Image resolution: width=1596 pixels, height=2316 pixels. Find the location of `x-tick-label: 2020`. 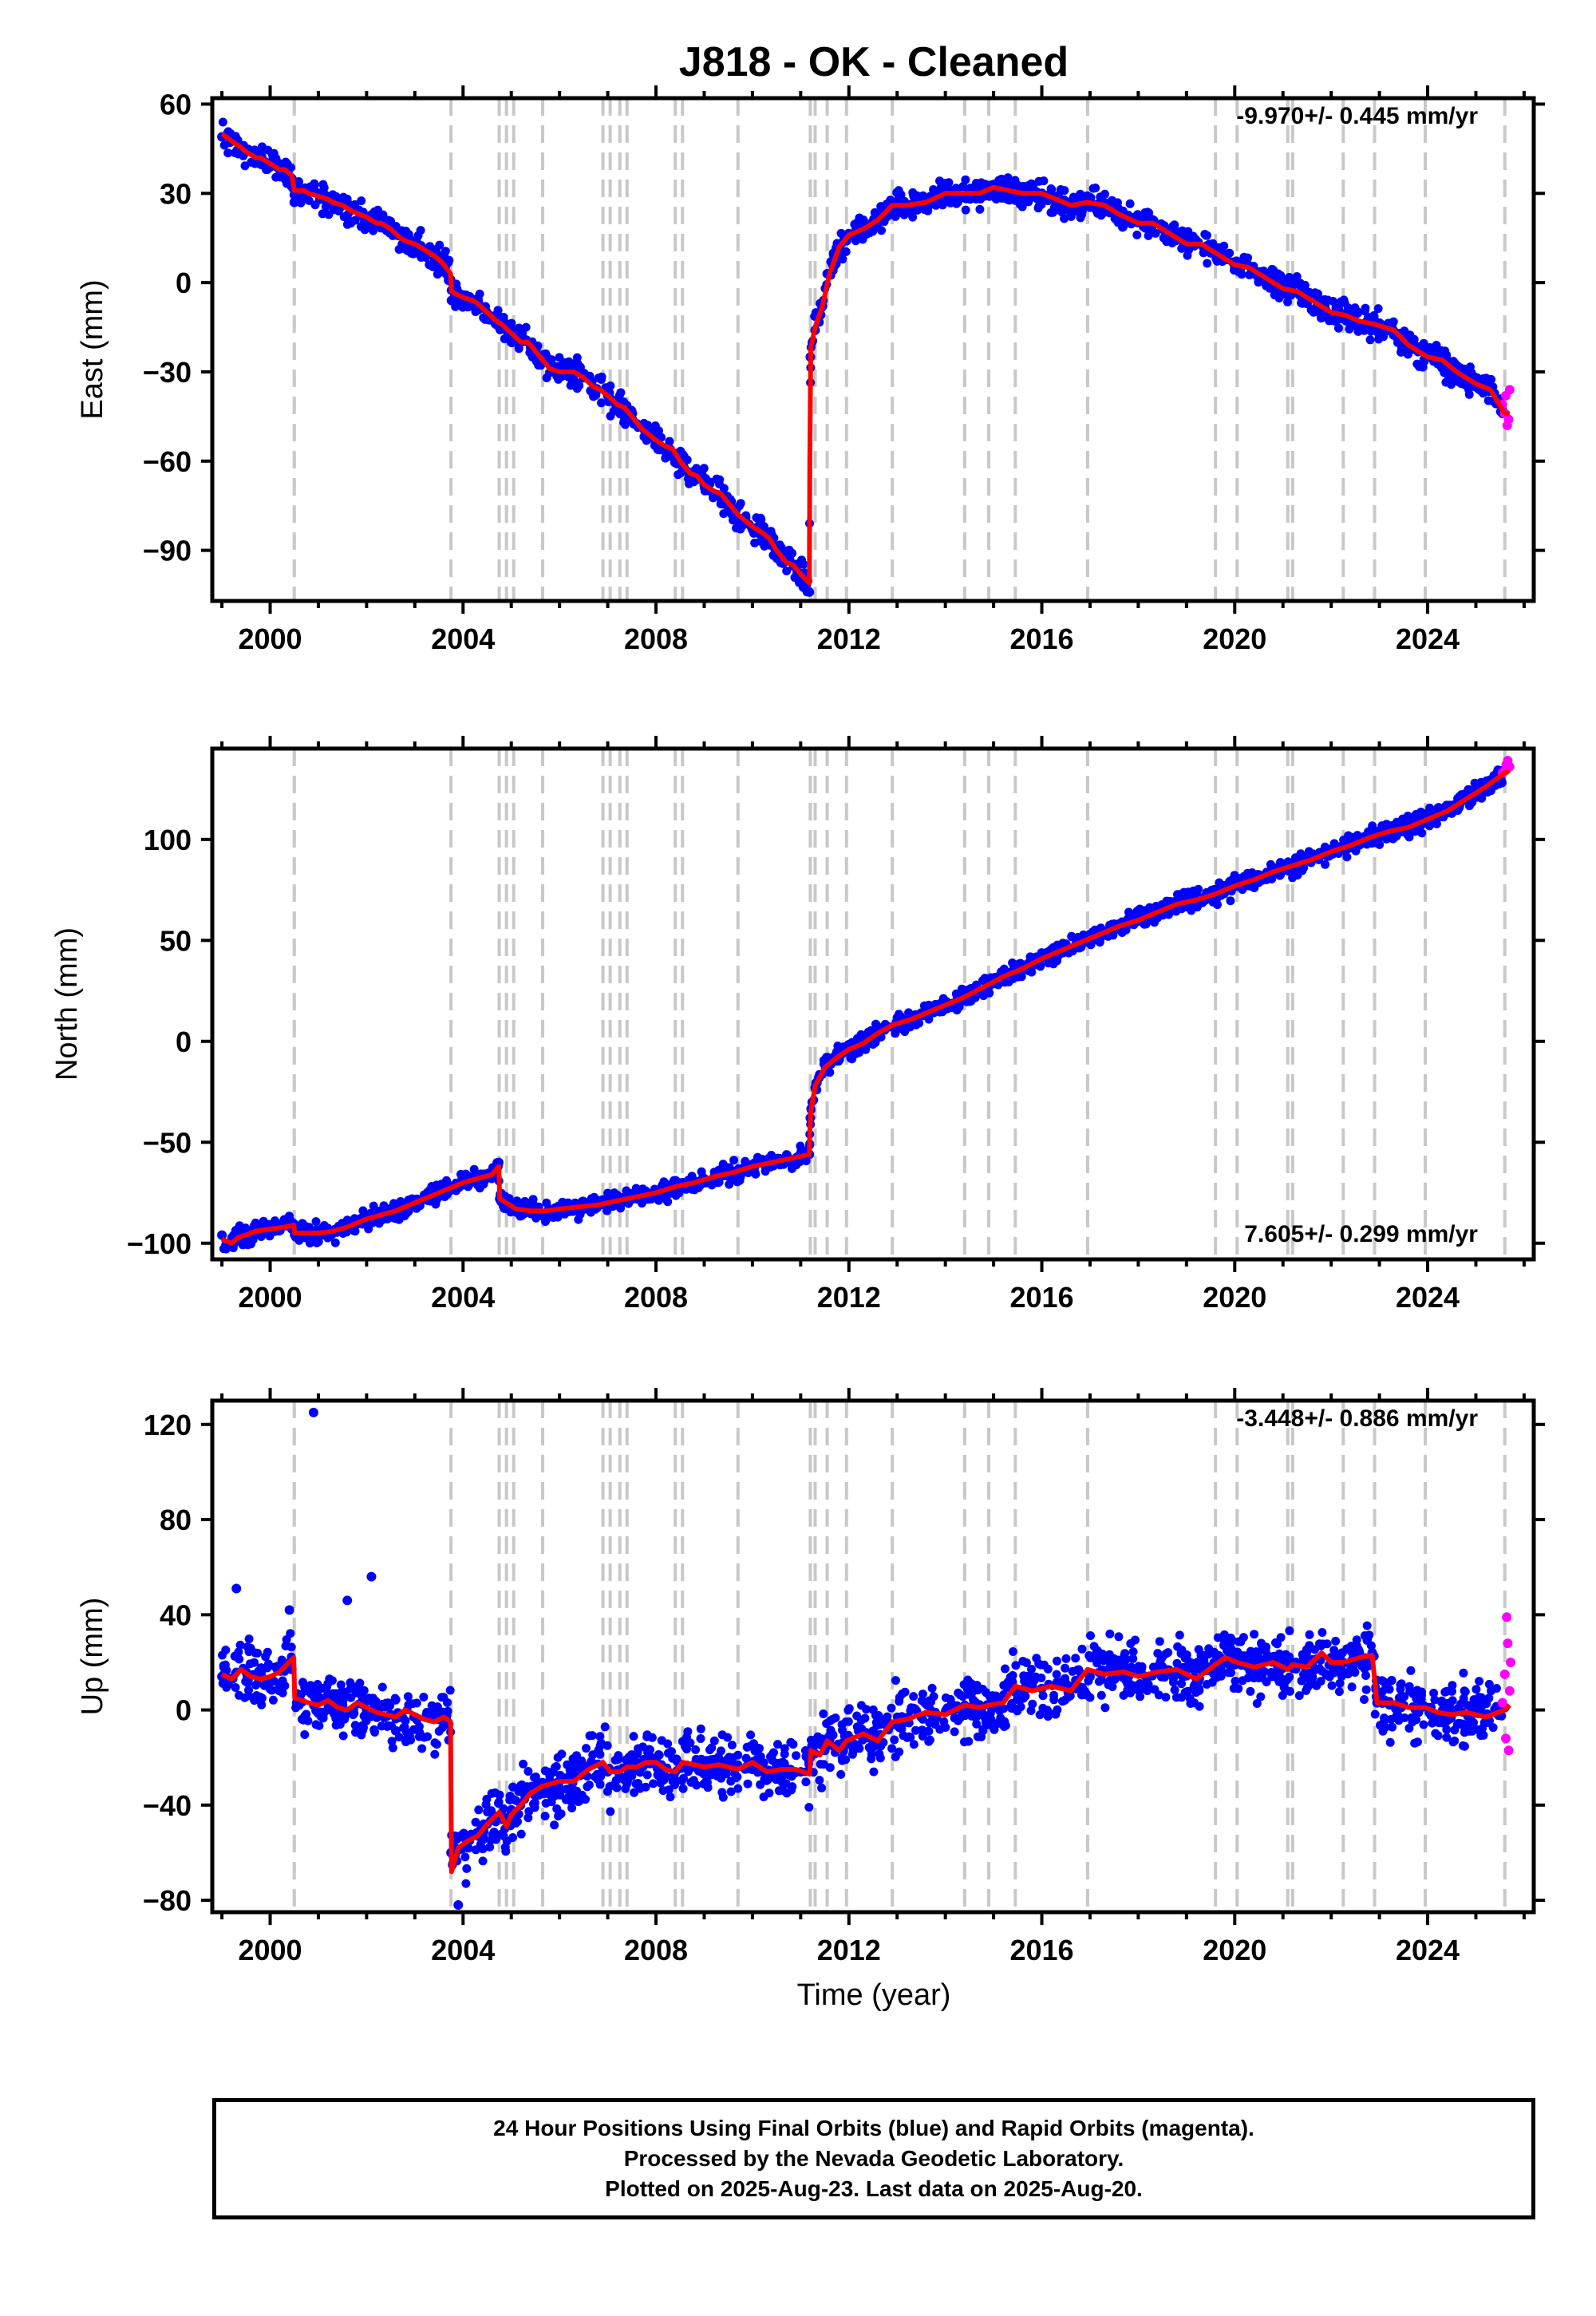

x-tick-label: 2020 is located at coordinates (1234, 638).